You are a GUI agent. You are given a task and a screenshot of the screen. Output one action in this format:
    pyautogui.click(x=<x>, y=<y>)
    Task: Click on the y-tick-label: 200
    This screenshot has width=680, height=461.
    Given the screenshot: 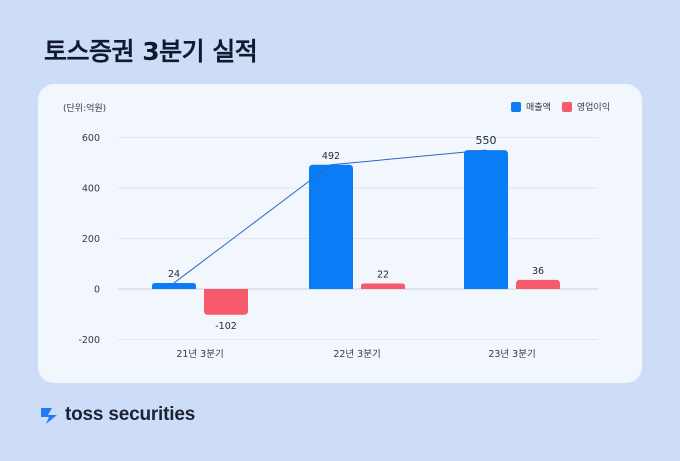 What is the action you would take?
    pyautogui.click(x=91, y=239)
    